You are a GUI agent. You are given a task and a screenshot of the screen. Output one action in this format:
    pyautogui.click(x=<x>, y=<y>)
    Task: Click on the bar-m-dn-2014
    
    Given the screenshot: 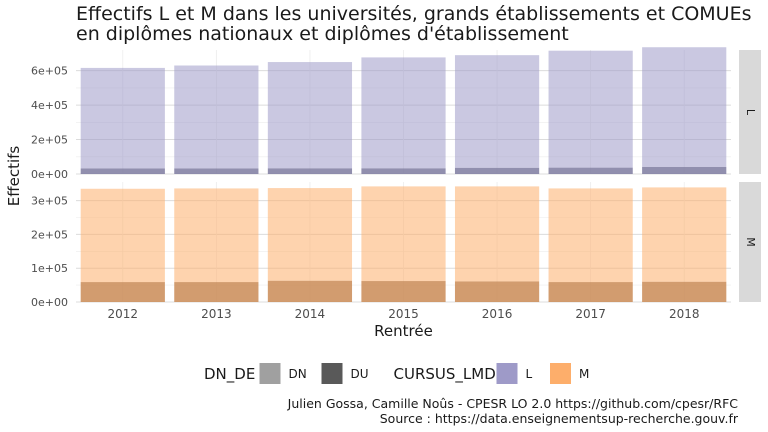 What is the action you would take?
    pyautogui.click(x=310, y=234)
    